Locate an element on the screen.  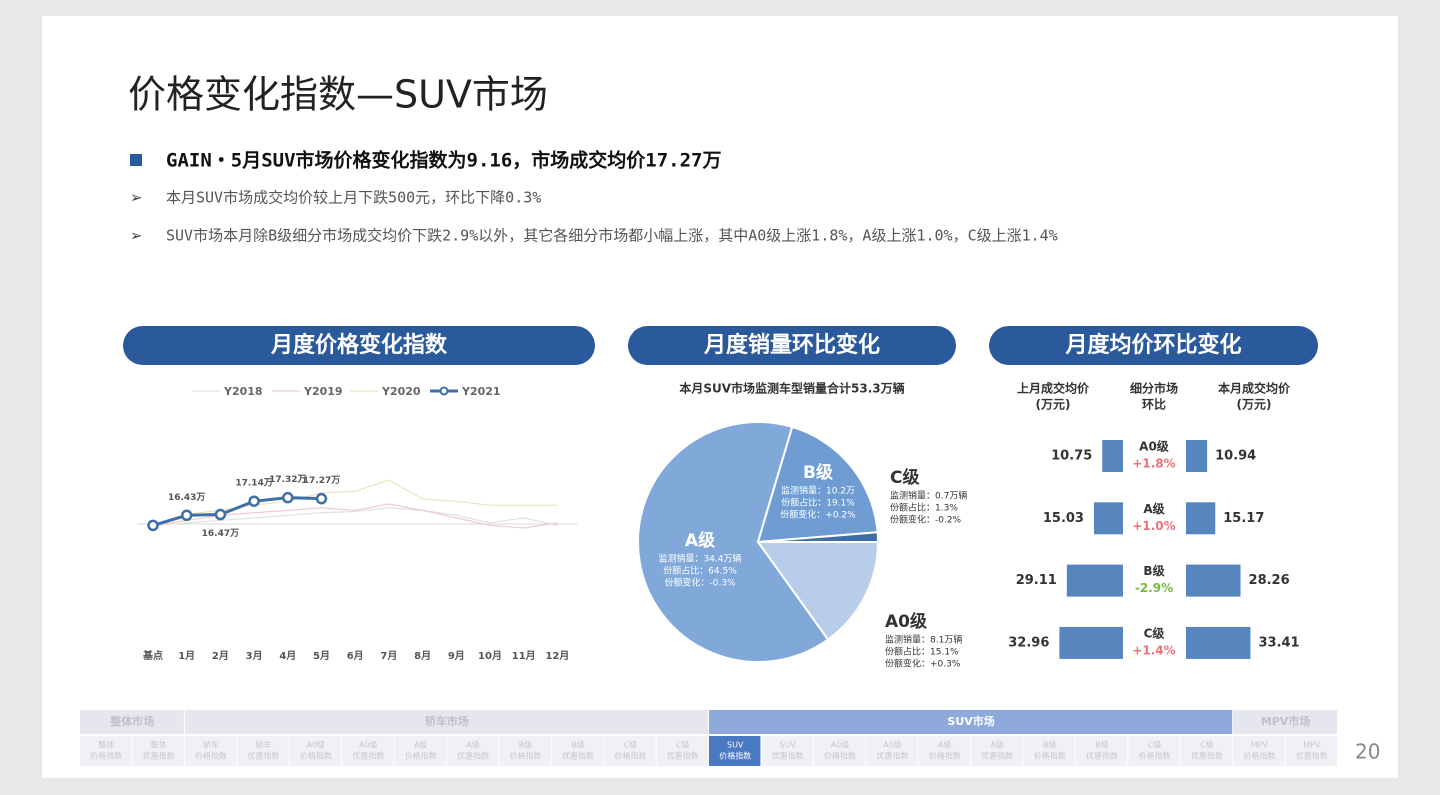
nav-group-label: MPV市场 is located at coordinates (1286, 721).